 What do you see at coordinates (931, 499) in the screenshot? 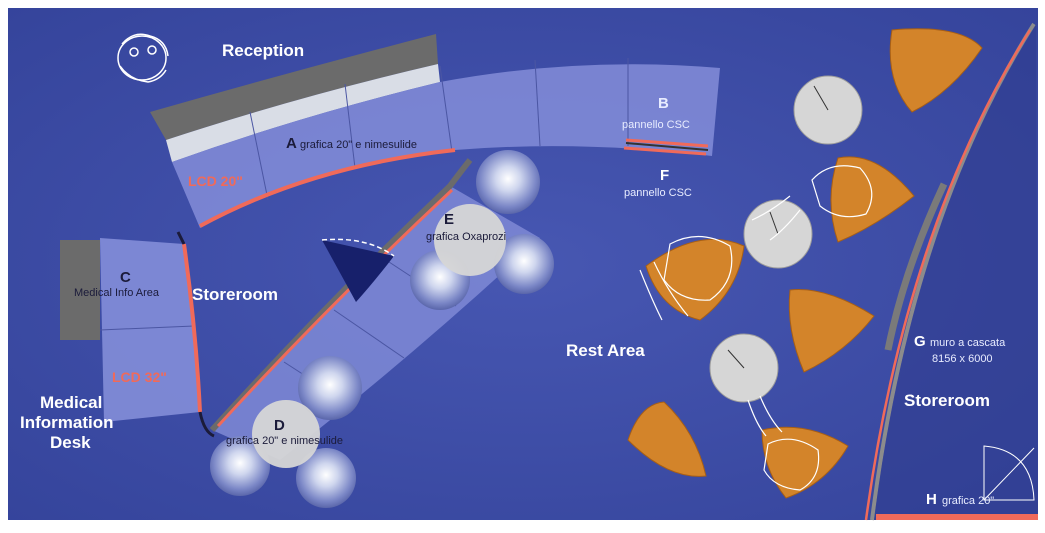
I see `item-h-letter: H` at bounding box center [931, 499].